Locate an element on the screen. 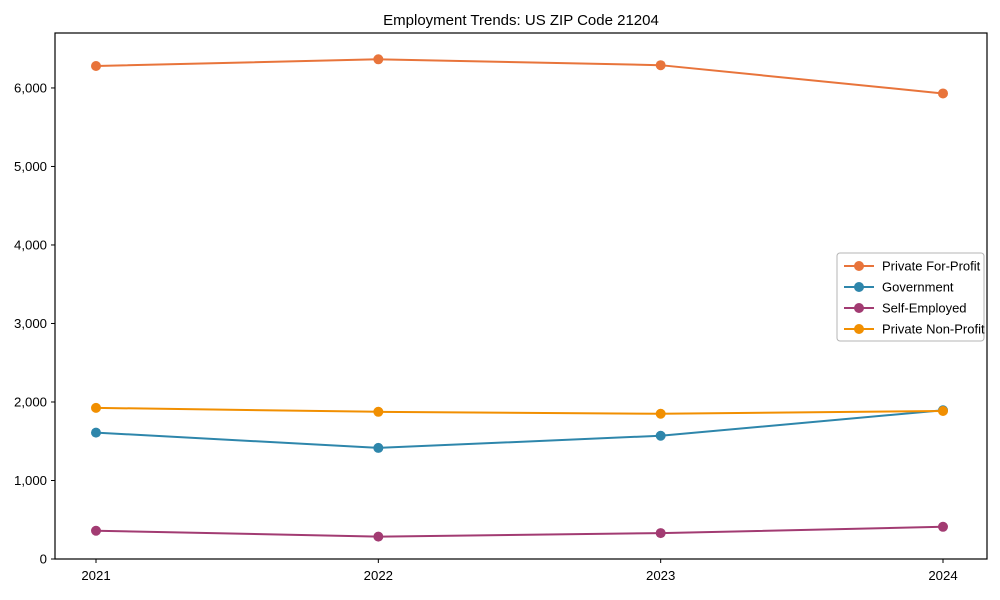  x-tick-label: 2021 is located at coordinates (95, 575).